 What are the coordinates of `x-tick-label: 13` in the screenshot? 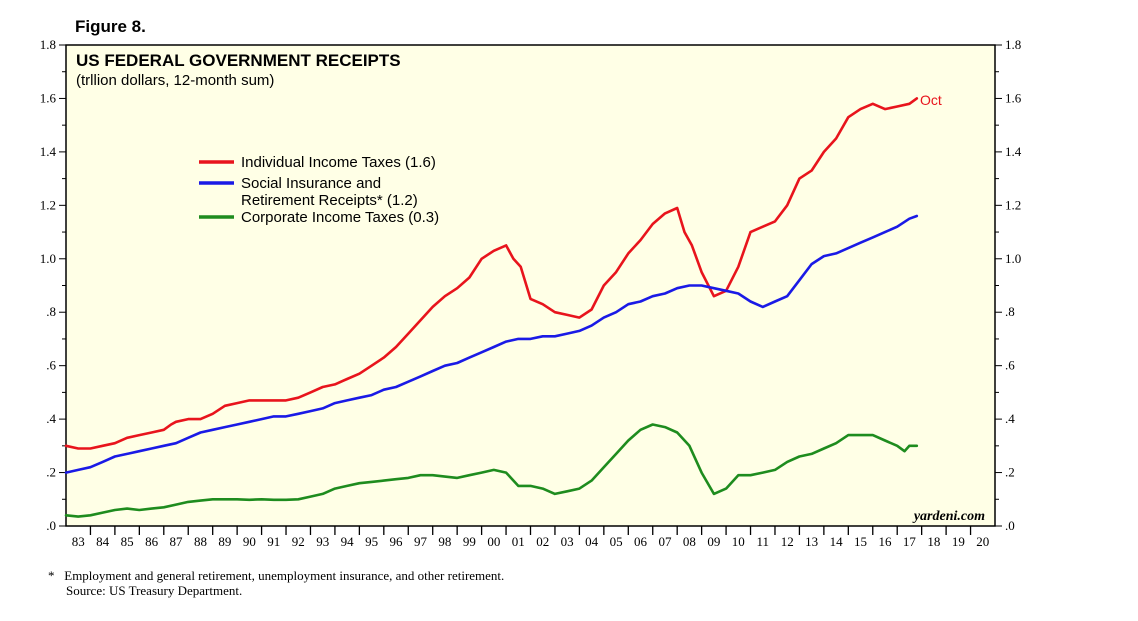 It's located at (811, 541).